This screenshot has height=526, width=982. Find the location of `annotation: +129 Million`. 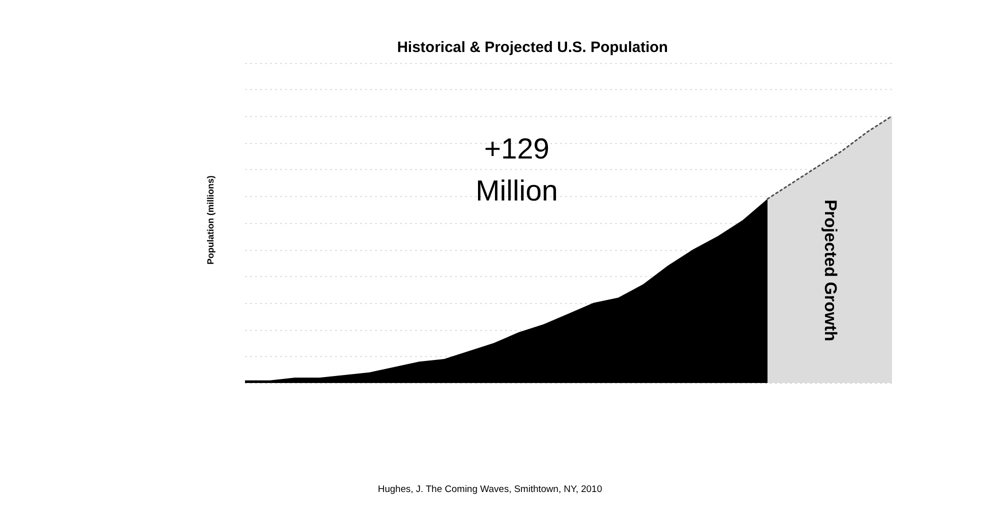

annotation: +129 Million is located at coordinates (517, 170).